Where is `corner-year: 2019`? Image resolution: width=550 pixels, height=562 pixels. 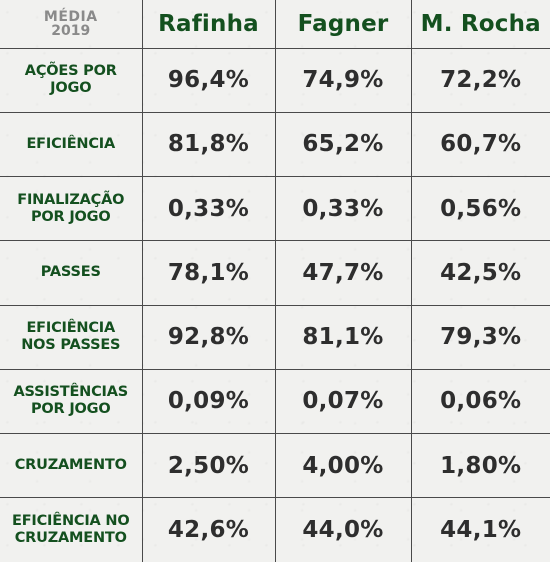
corner-year: 2019 is located at coordinates (71, 30).